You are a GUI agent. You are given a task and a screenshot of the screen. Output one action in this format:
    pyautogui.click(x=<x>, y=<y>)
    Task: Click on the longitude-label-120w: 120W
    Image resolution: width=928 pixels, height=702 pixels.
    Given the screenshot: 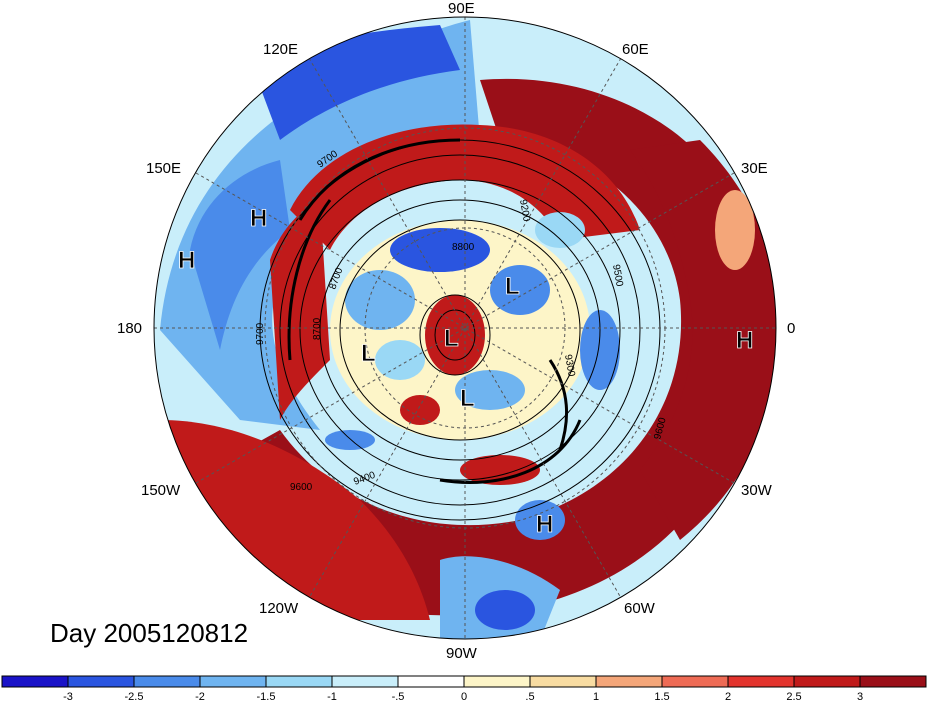 What is the action you would take?
    pyautogui.click(x=279, y=608)
    